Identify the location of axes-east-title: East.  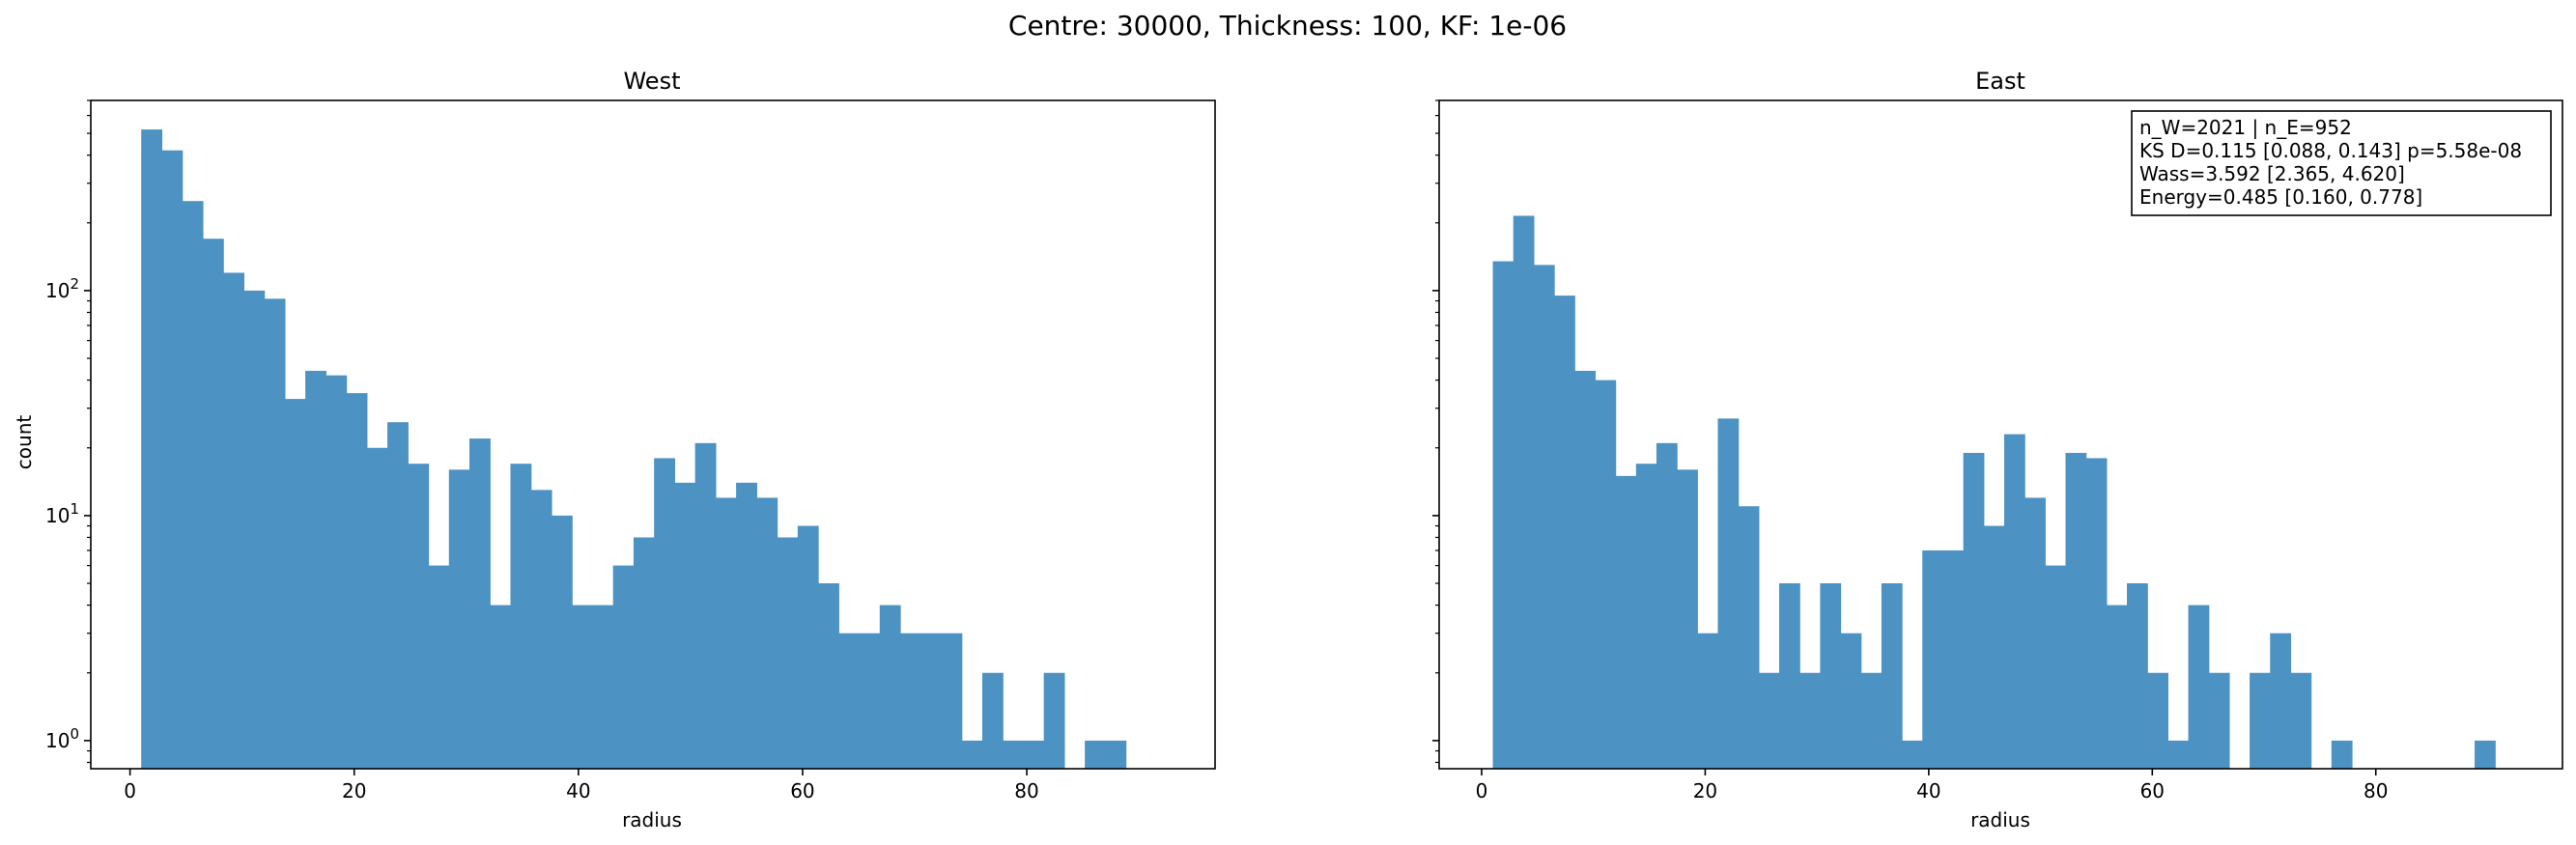
(2000, 81).